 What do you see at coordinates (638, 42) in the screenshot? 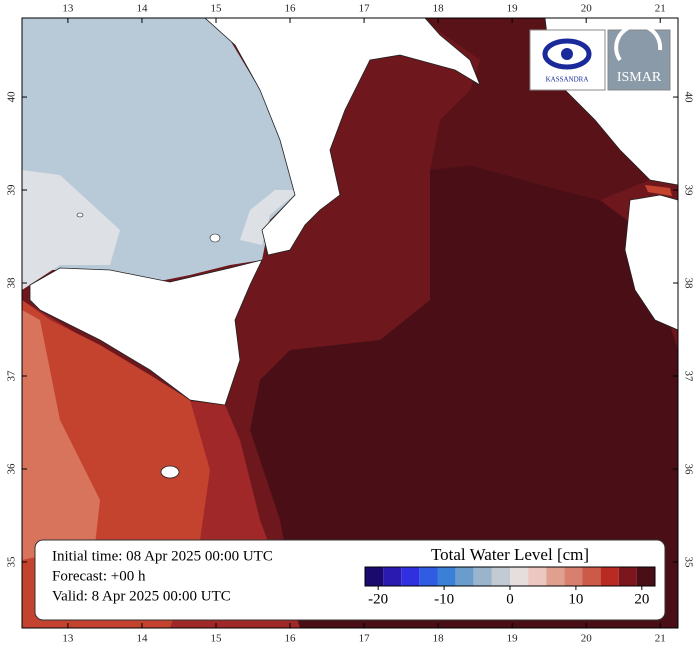
I see `logo-swirl` at bounding box center [638, 42].